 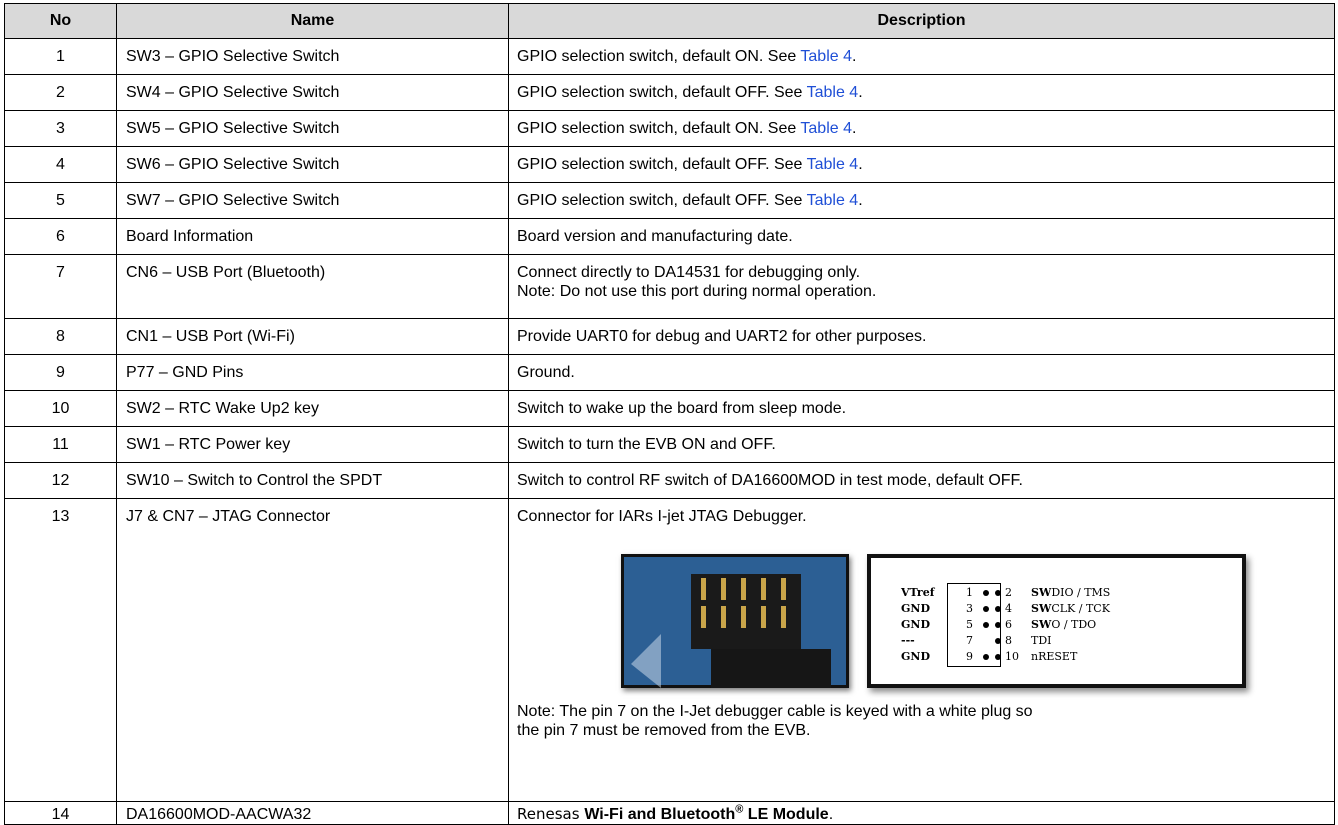 I want to click on text-line: Board version and manufacturing date., so click(x=925, y=236).